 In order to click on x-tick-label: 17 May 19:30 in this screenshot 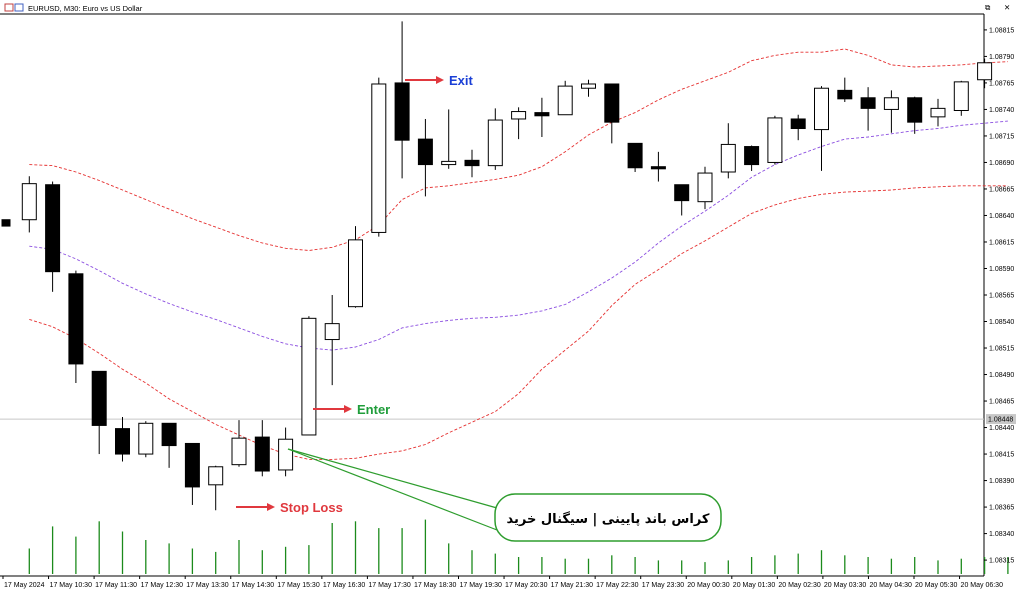, I will do `click(481, 585)`.